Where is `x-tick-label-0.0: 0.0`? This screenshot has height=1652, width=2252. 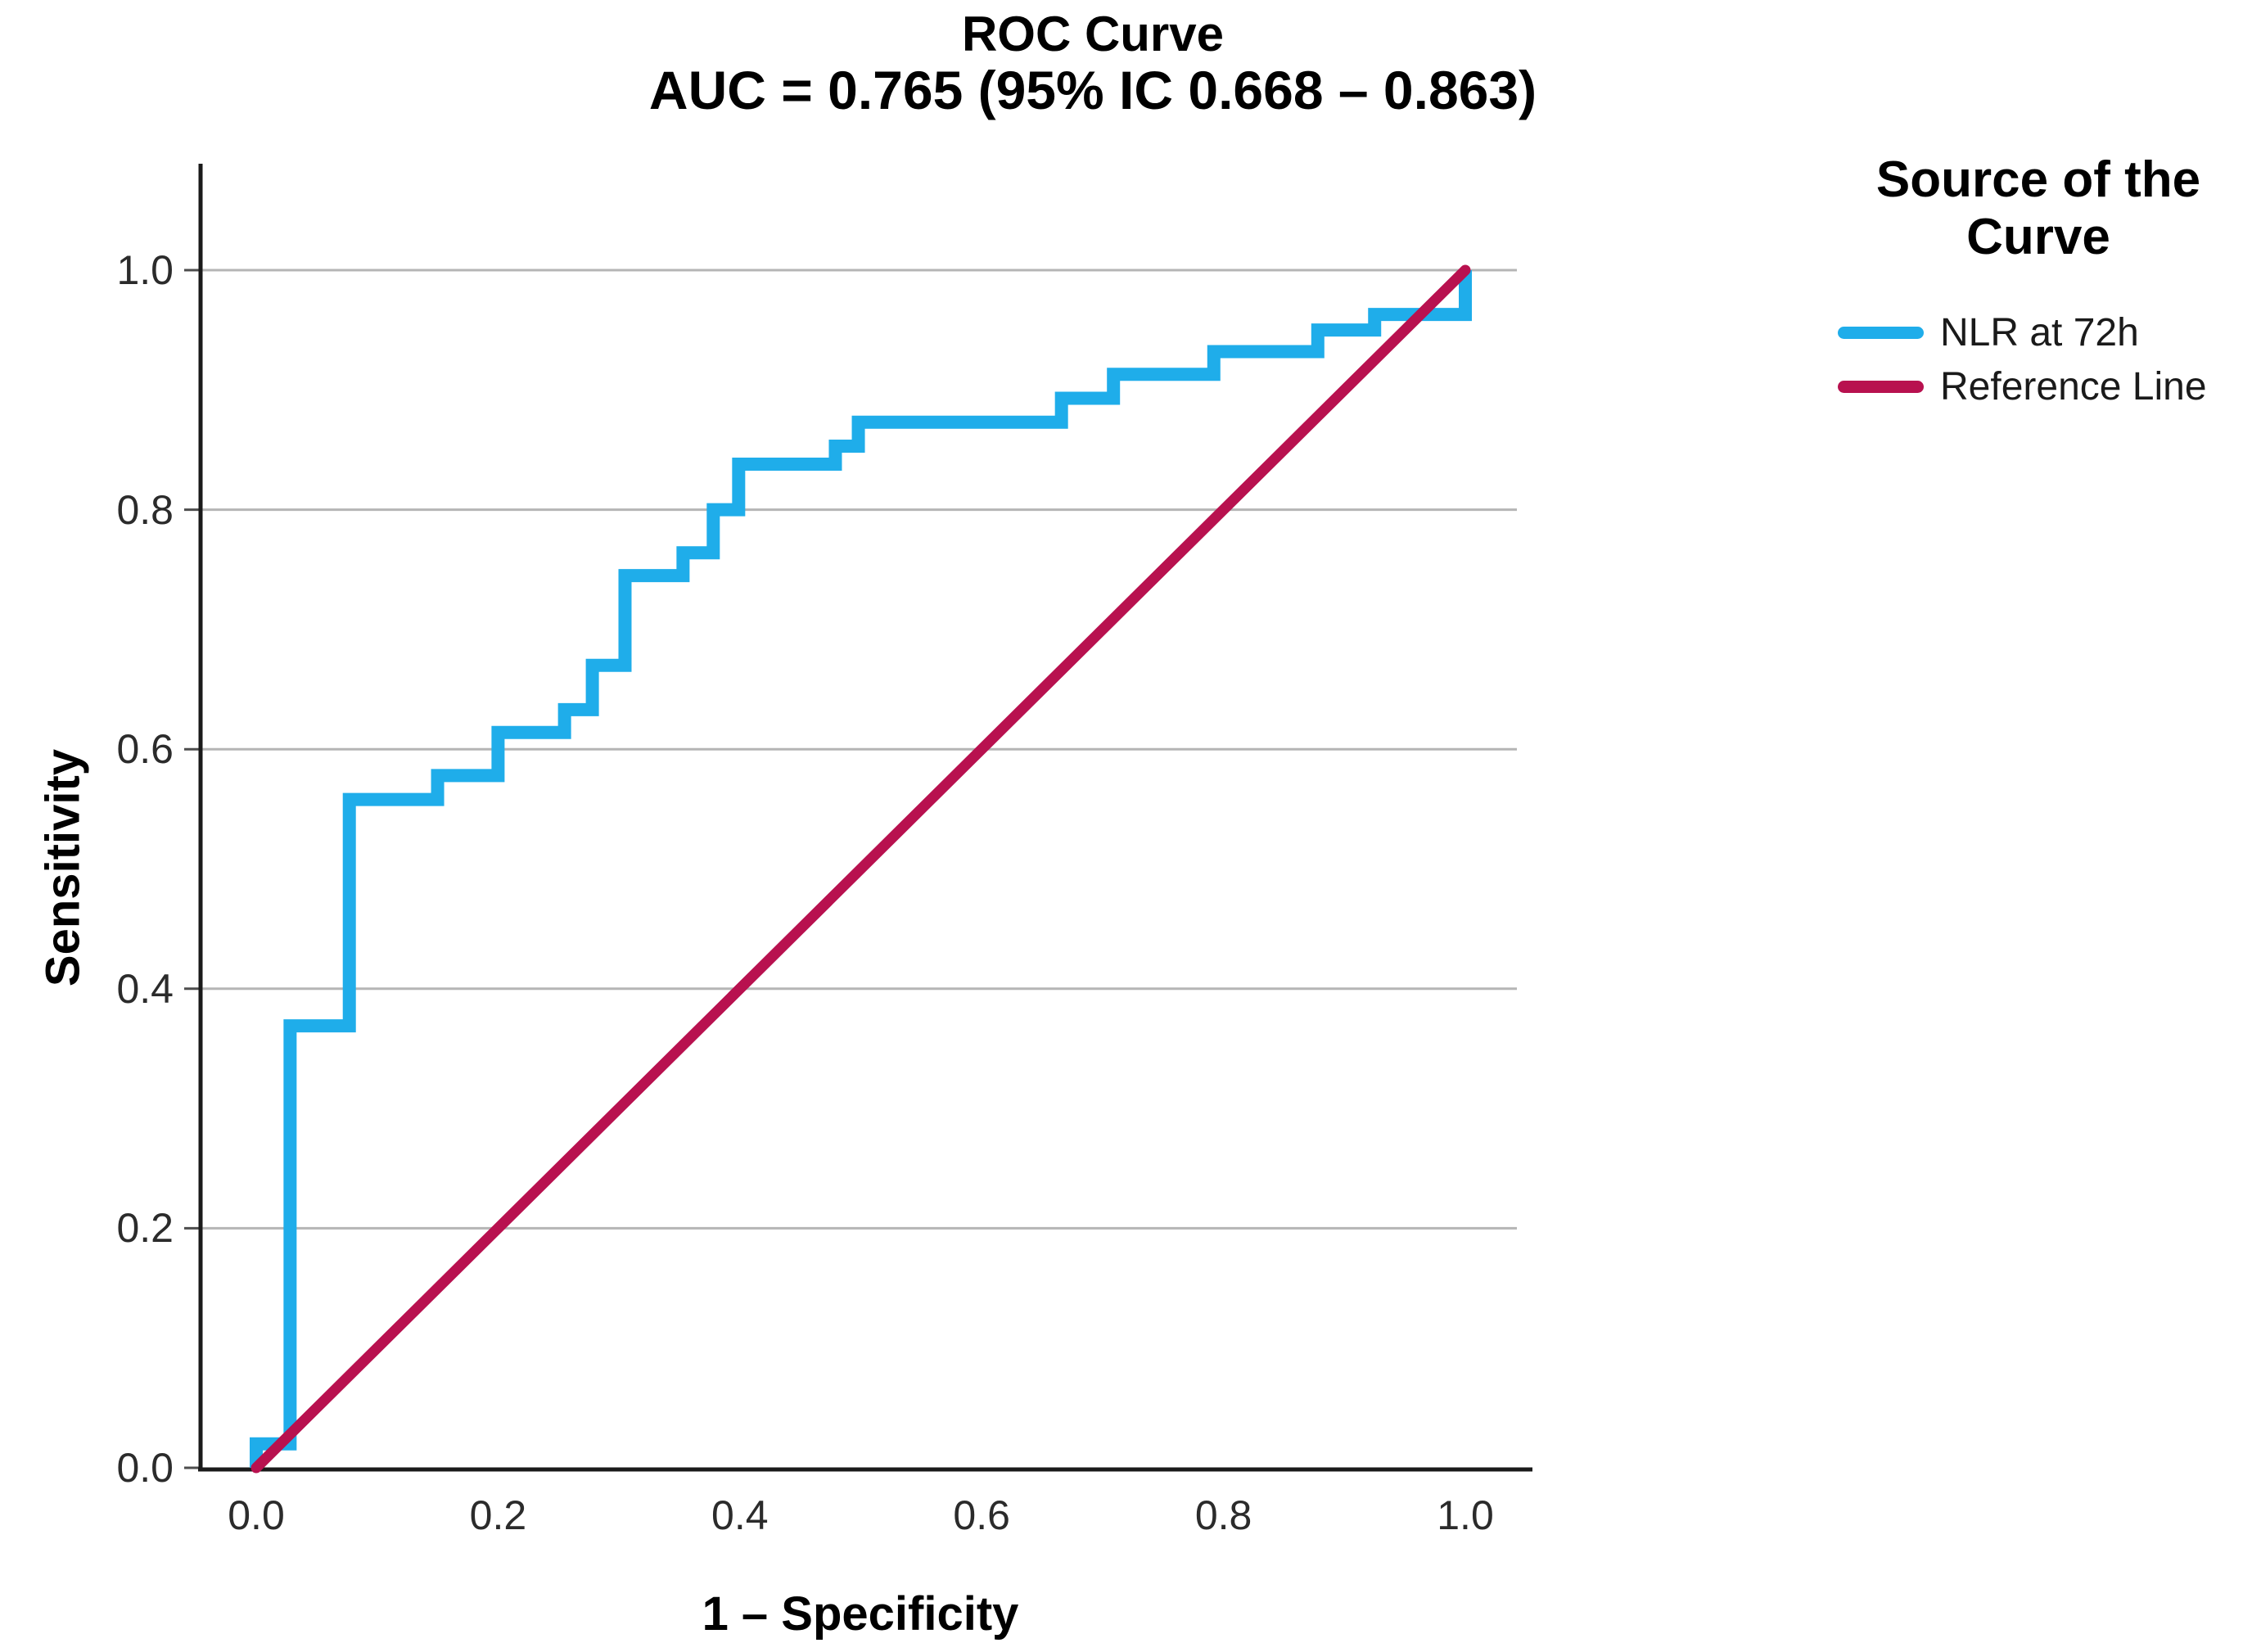 x-tick-label-0.0: 0.0 is located at coordinates (256, 1515).